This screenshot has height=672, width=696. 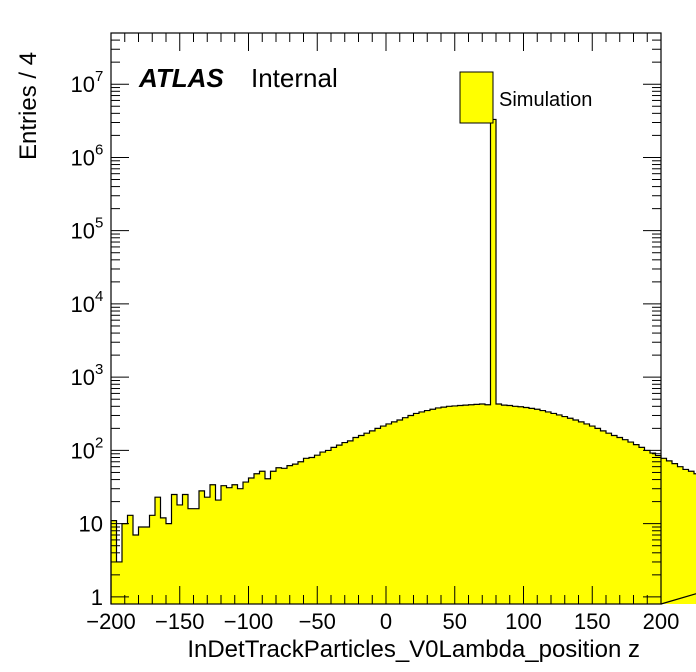 What do you see at coordinates (180, 621) in the screenshot?
I see `x-tick-label: −150` at bounding box center [180, 621].